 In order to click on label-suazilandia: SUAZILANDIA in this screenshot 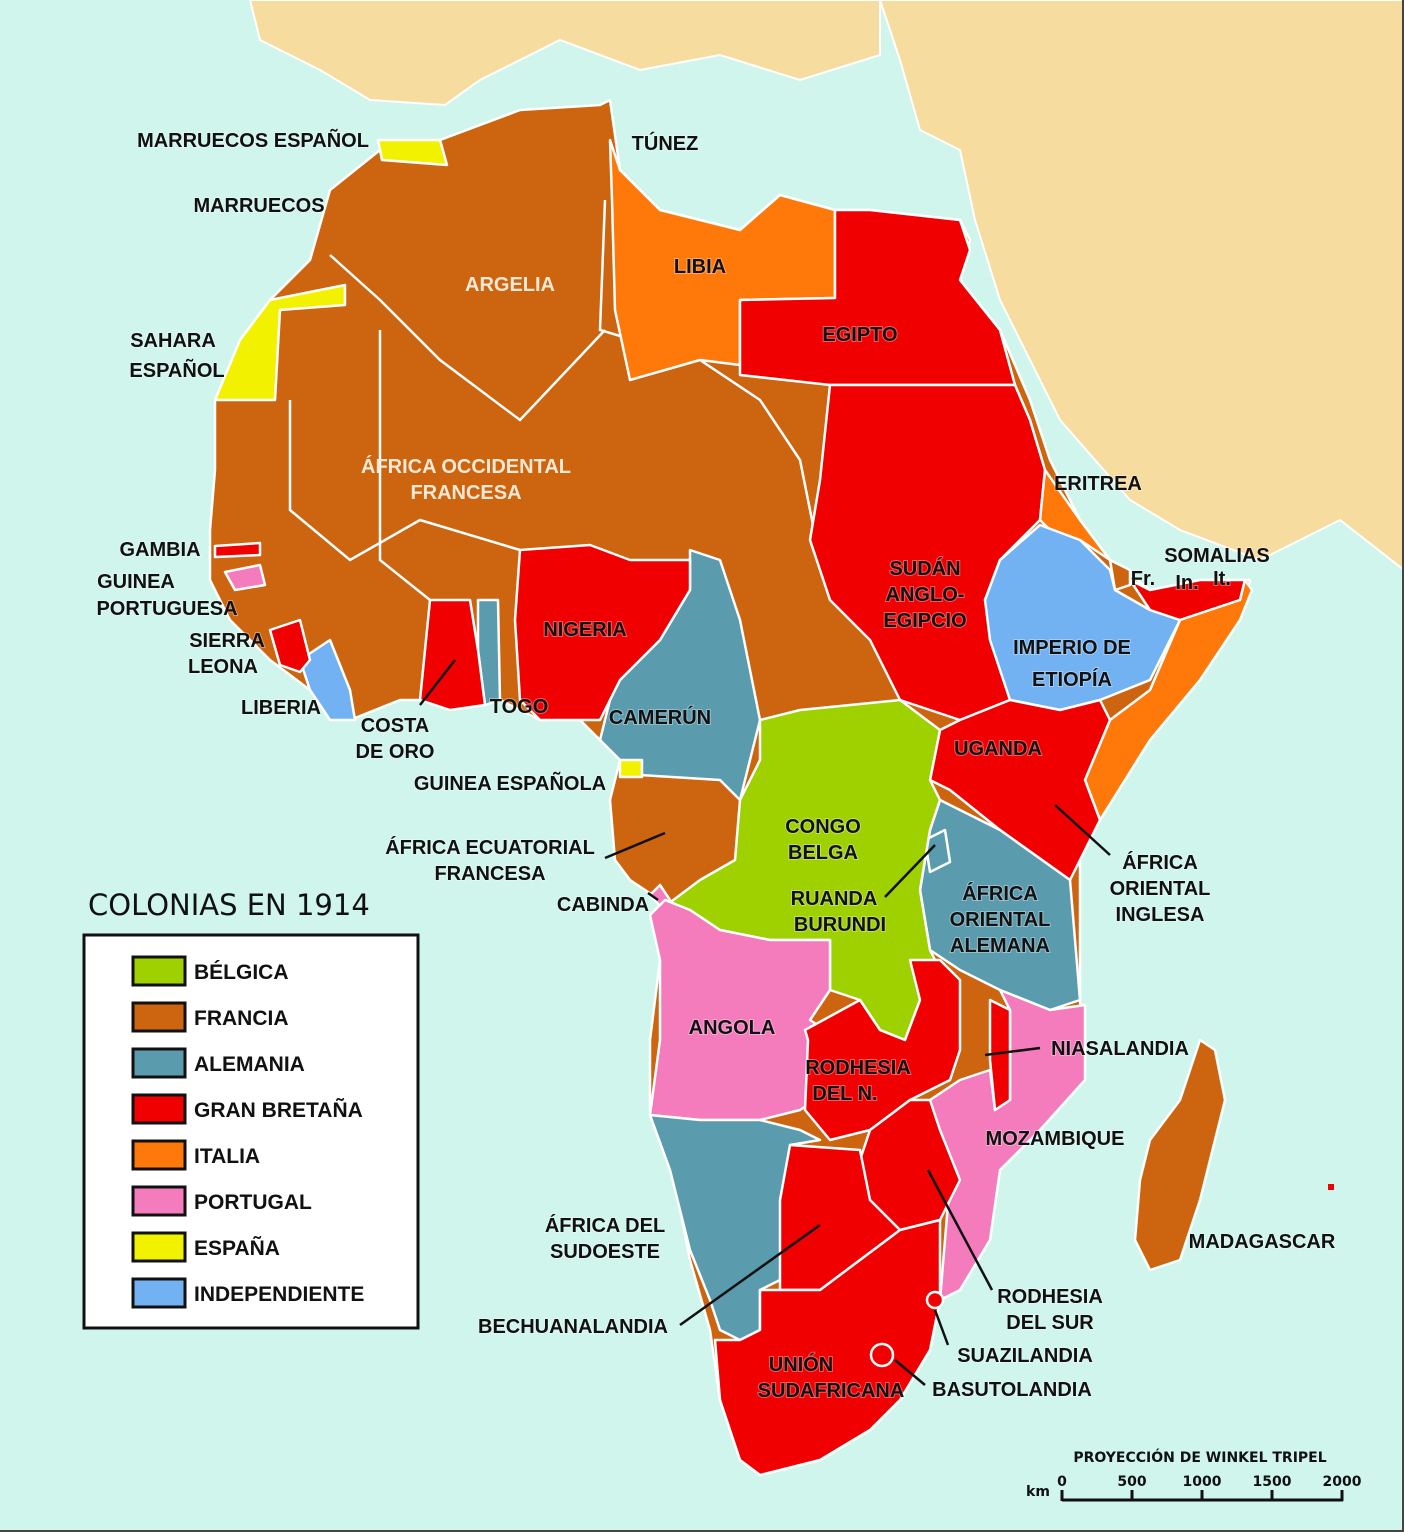, I will do `click(1025, 1356)`.